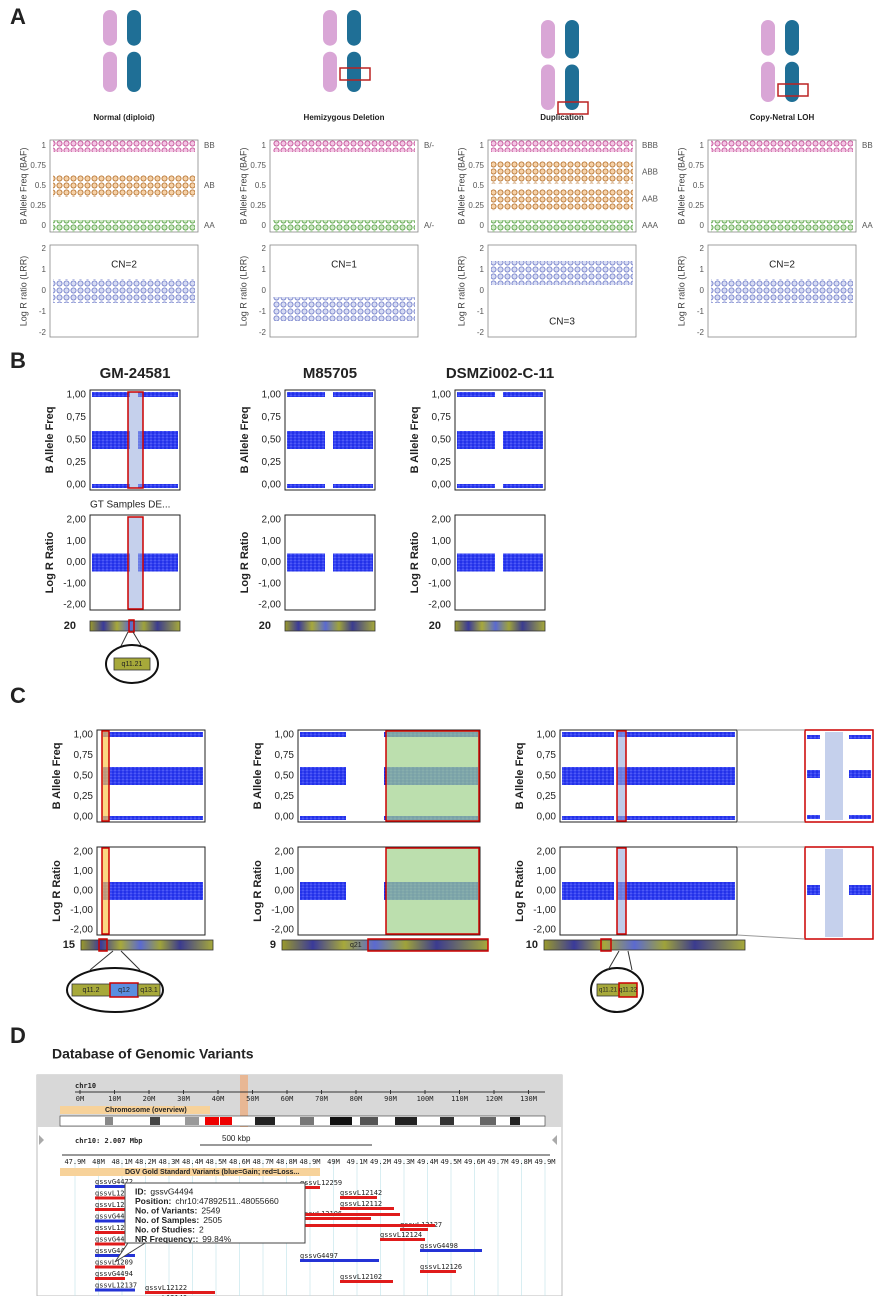 This screenshot has width=879, height=1296. I want to click on location-marker, so click(244, 1101).